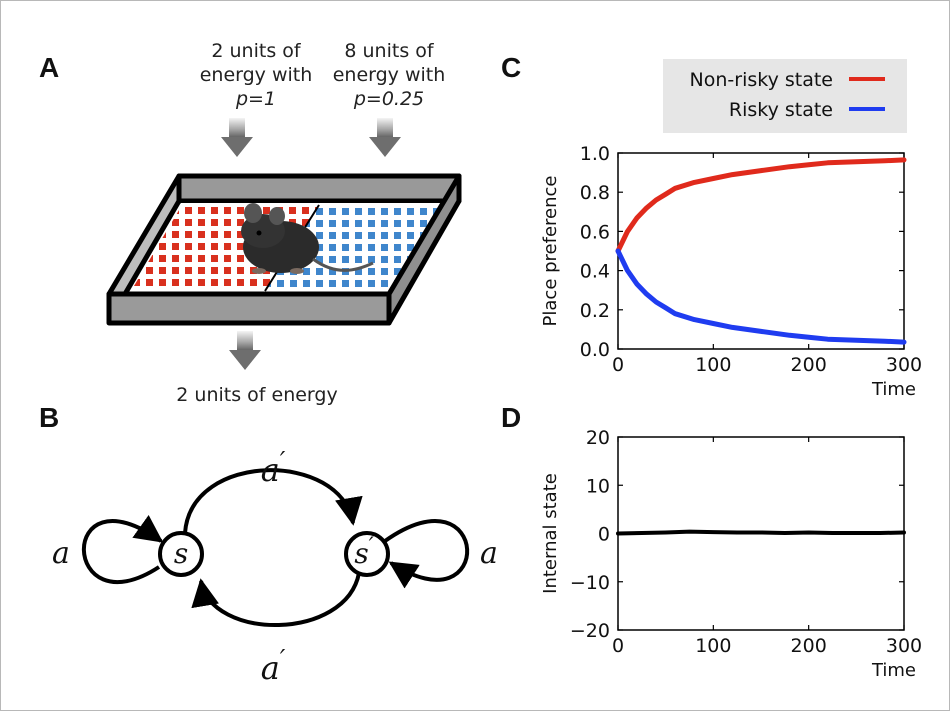 The image size is (950, 711). Describe the element at coordinates (256, 51) in the screenshot. I see `left-label-line-1: 2 units of` at that location.